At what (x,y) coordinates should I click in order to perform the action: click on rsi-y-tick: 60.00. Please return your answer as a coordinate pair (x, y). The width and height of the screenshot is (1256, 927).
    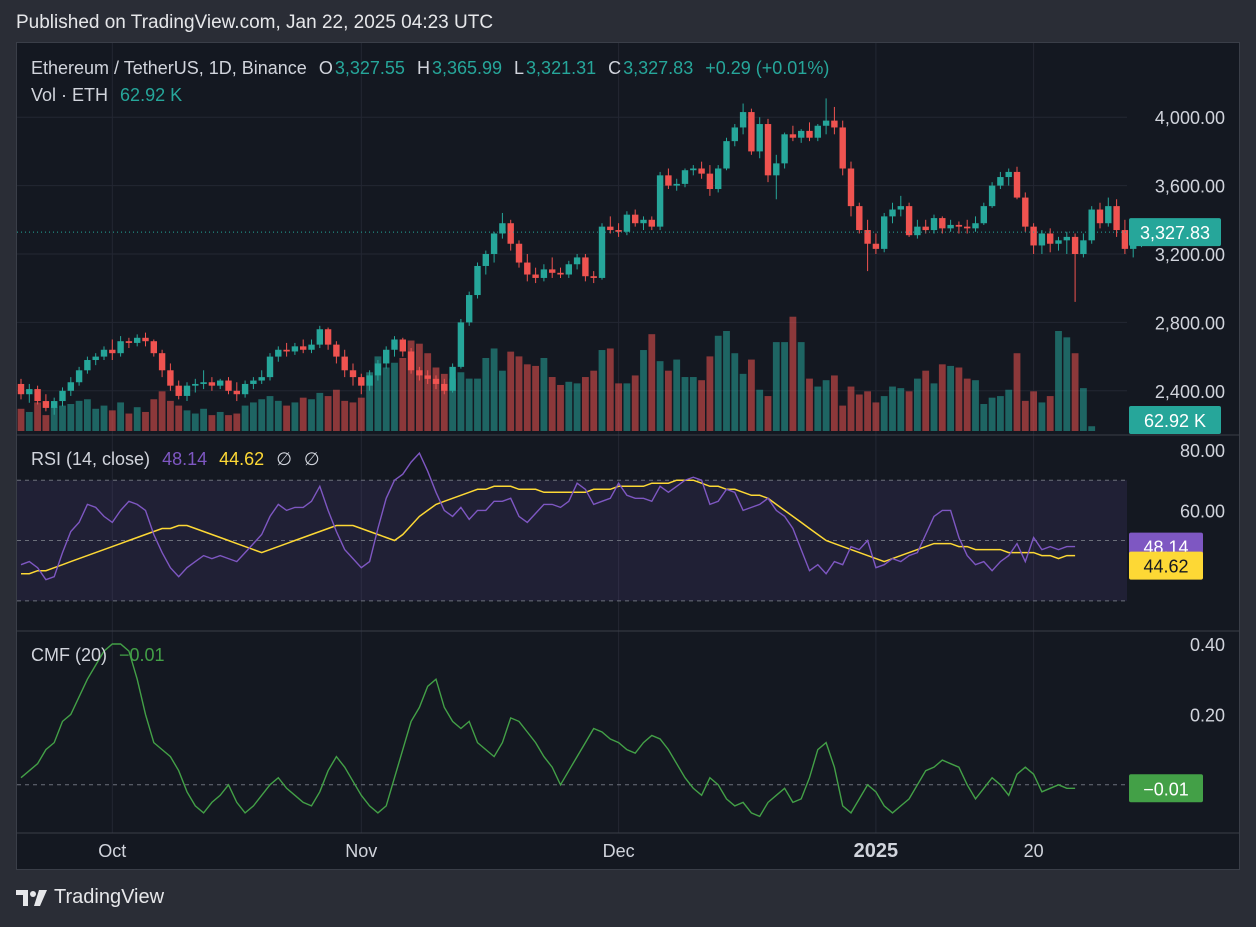
    Looking at the image, I should click on (1202, 511).